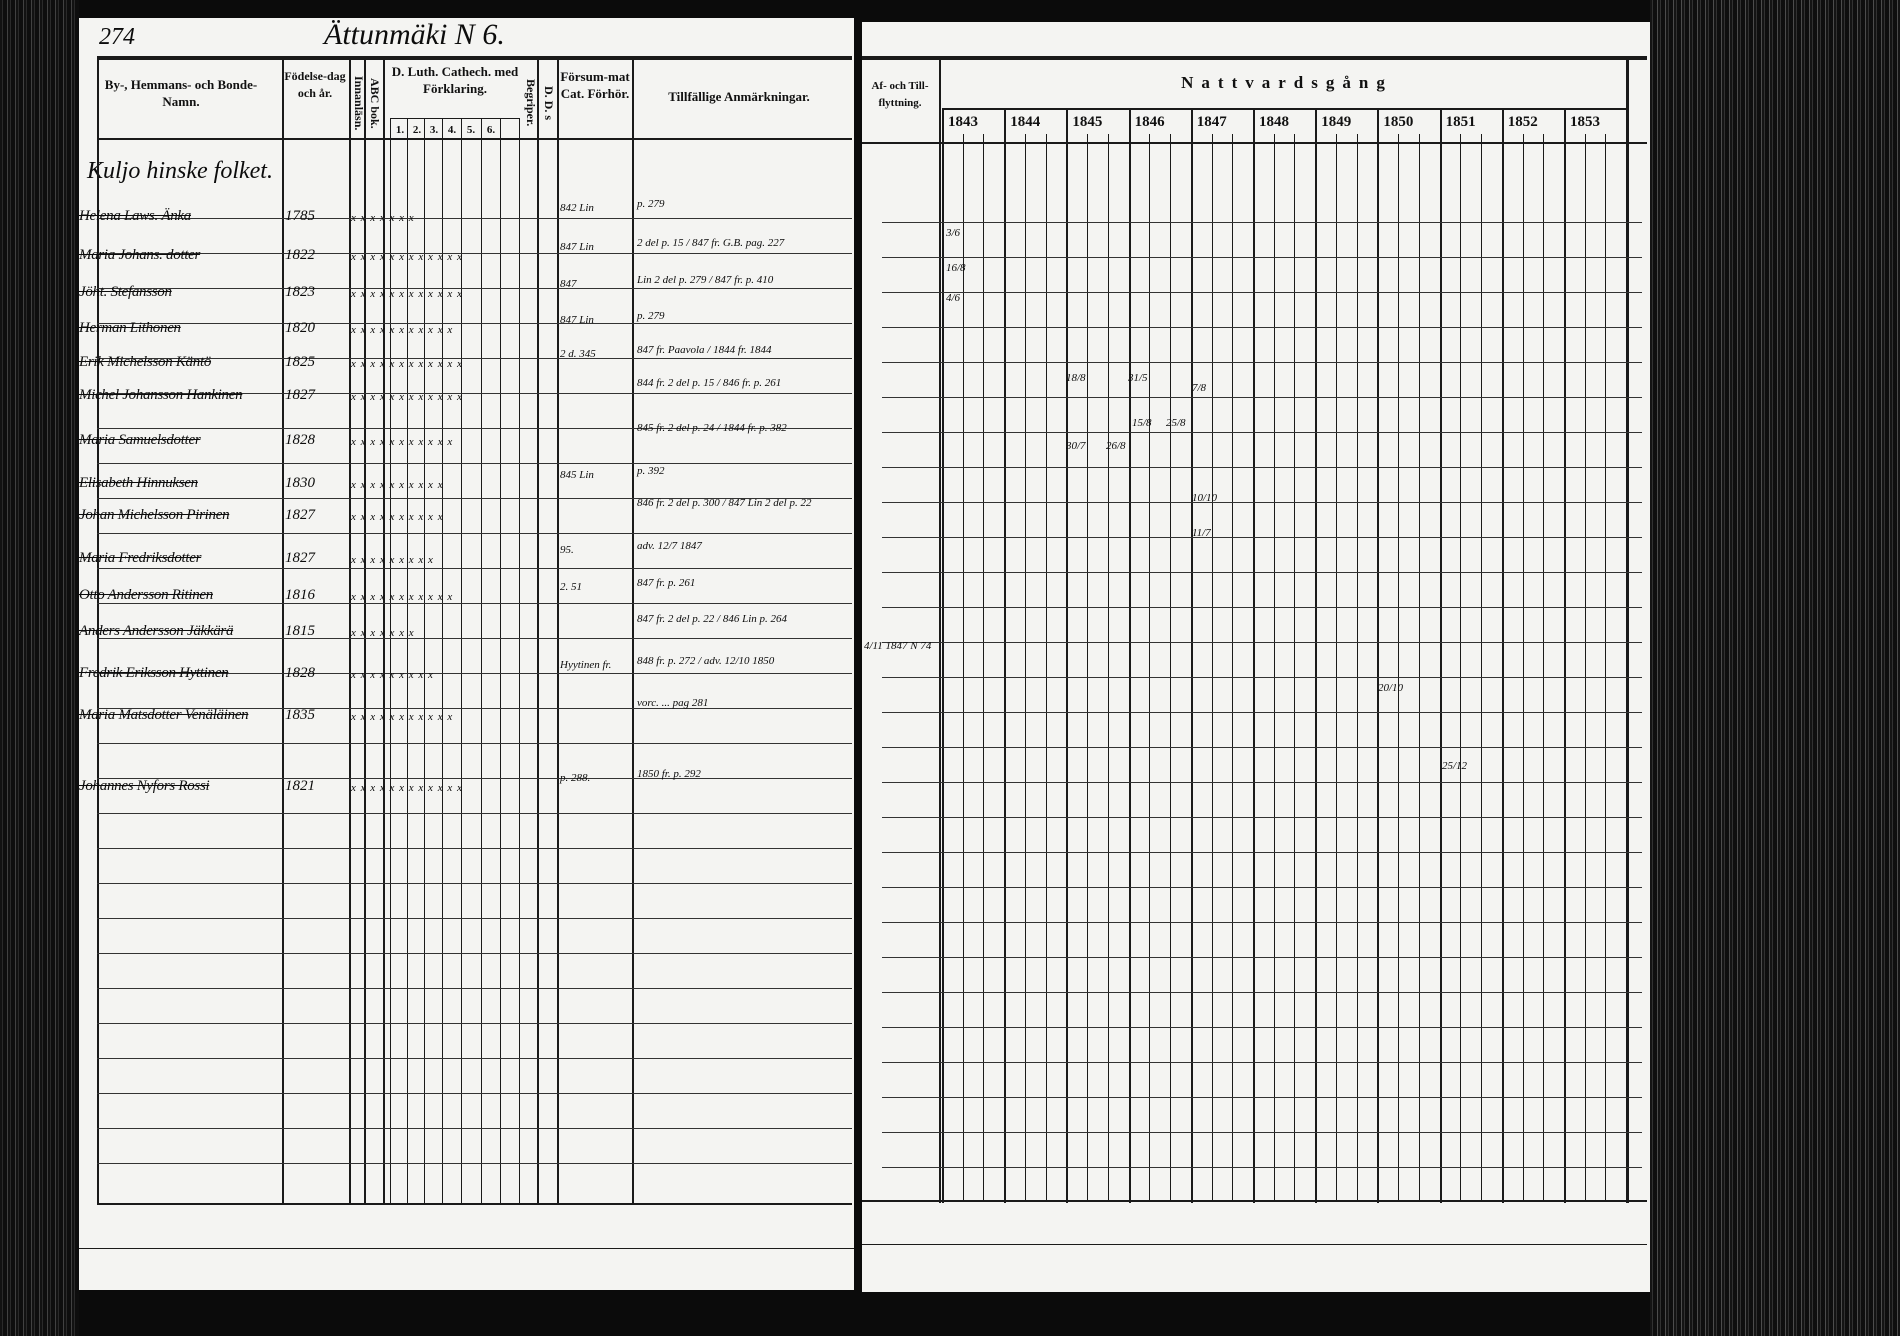  I want to click on communion-mark: 10/10, so click(1205, 498).